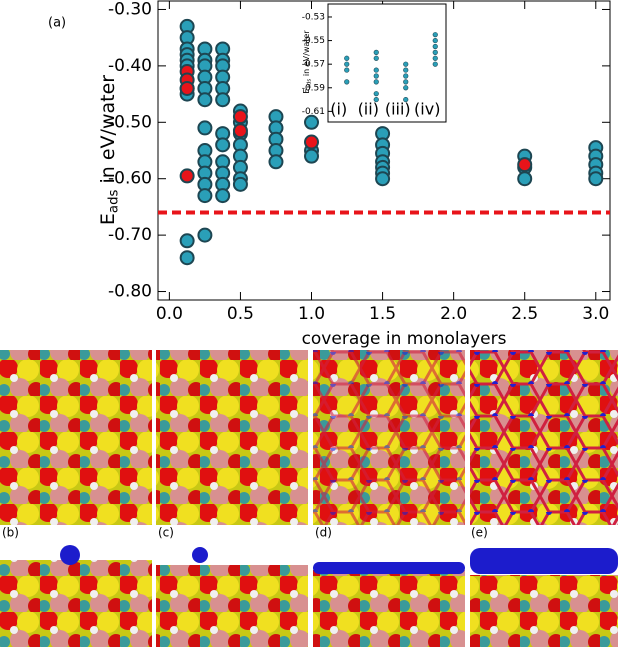  Describe the element at coordinates (398, 109) in the screenshot. I see `x-category-label: (iii)` at that location.